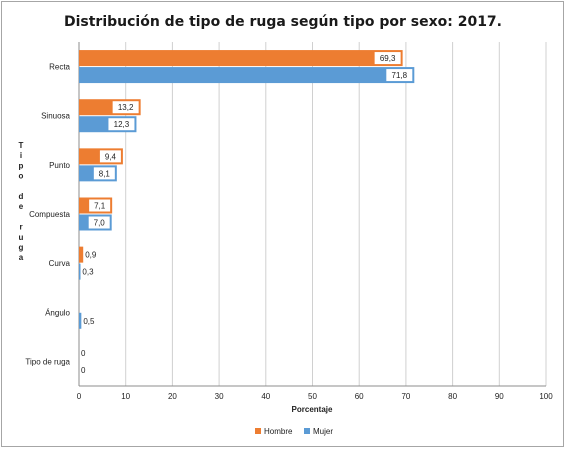  What do you see at coordinates (359, 396) in the screenshot?
I see `x-tick-label: 60` at bounding box center [359, 396].